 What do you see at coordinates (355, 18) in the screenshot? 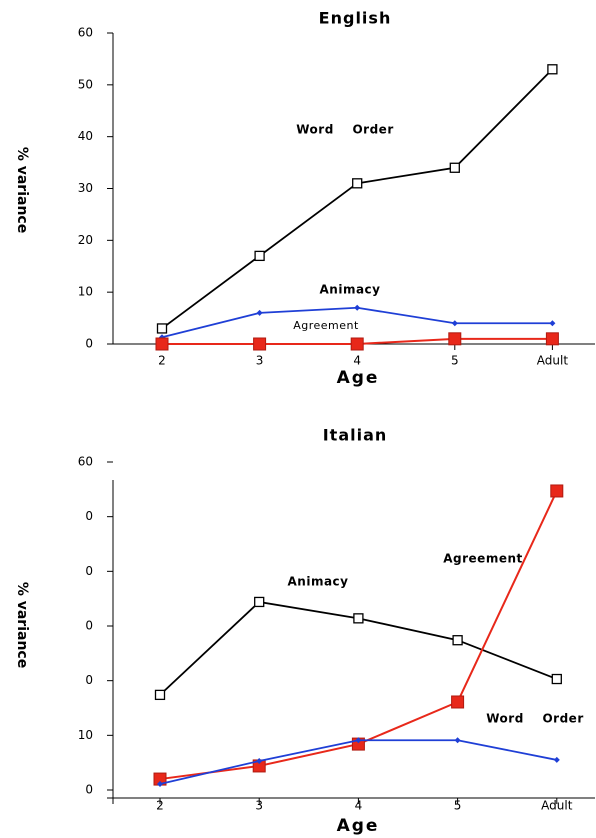
I see `chart-title: English` at bounding box center [355, 18].